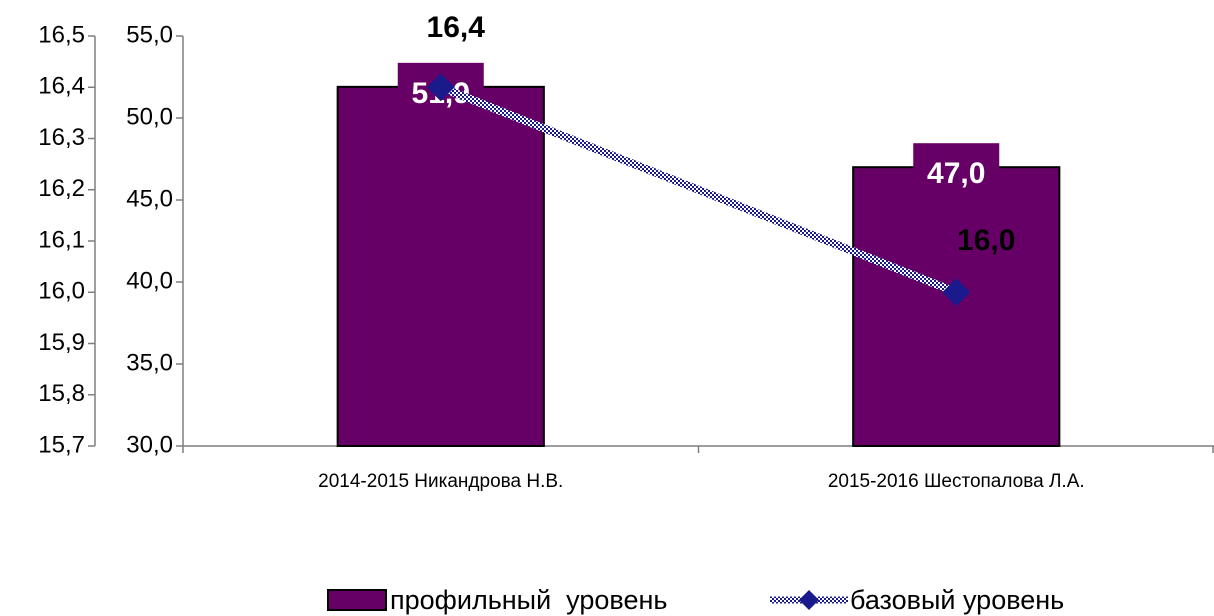 Image resolution: width=1214 pixels, height=616 pixels. I want to click on y-tick-label: 30,0, so click(149, 444).